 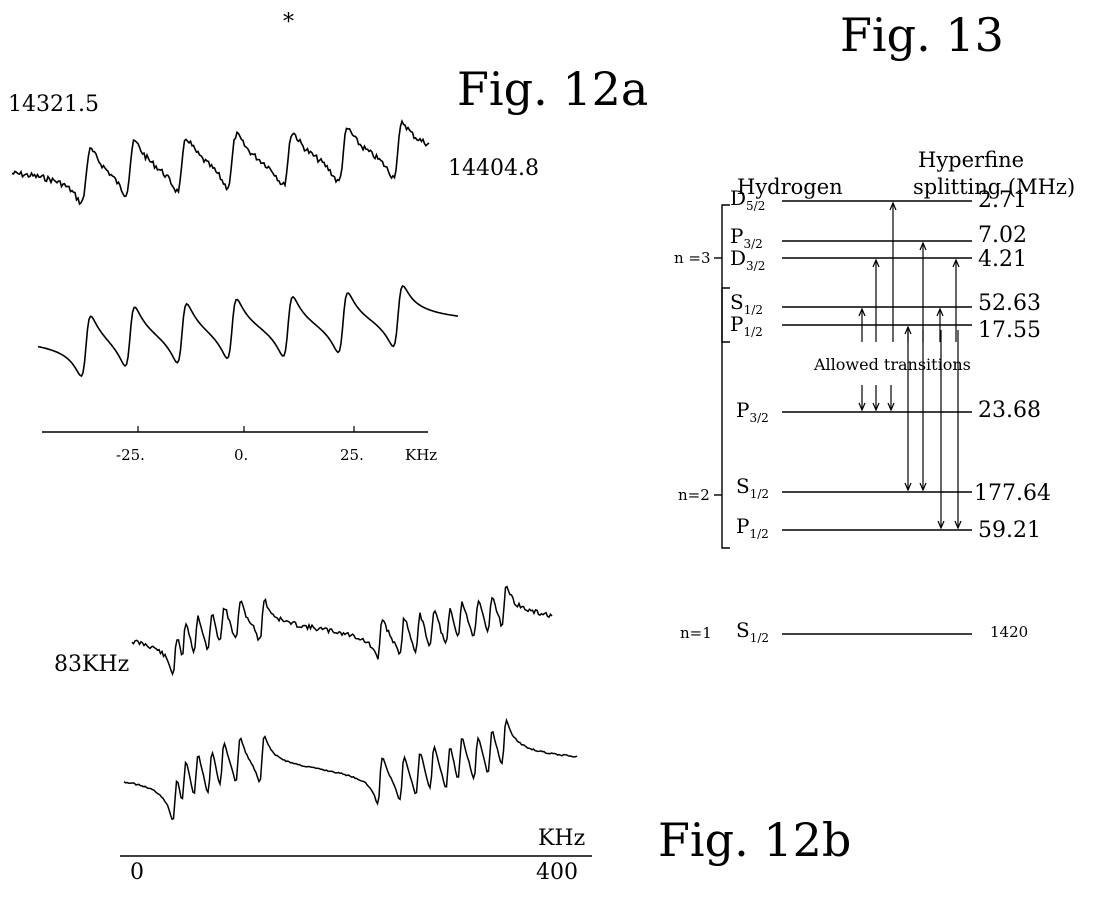 I want to click on level-label-p32-n3: P3/2, so click(x=746, y=237).